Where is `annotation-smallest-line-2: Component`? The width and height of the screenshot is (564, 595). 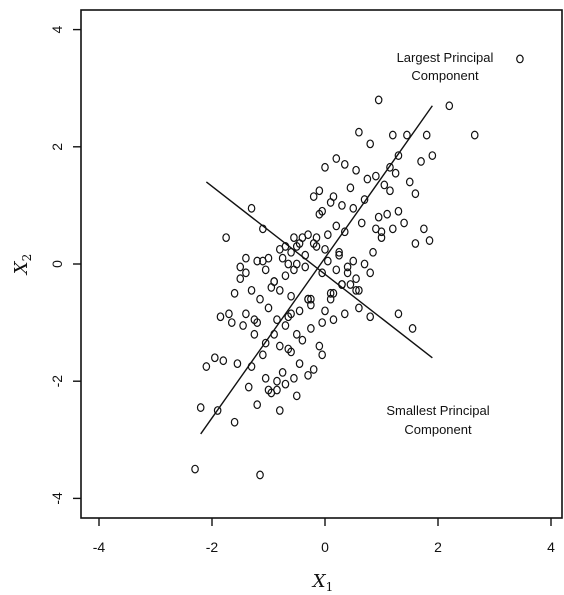
annotation-smallest-line-2: Component is located at coordinates (438, 429).